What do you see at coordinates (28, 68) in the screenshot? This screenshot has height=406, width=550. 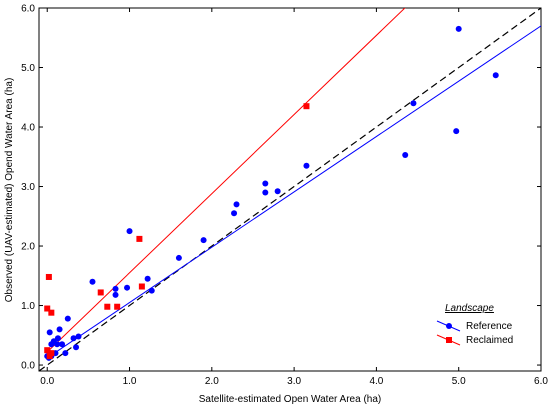 I see `y-tick-label: 5.0` at bounding box center [28, 68].